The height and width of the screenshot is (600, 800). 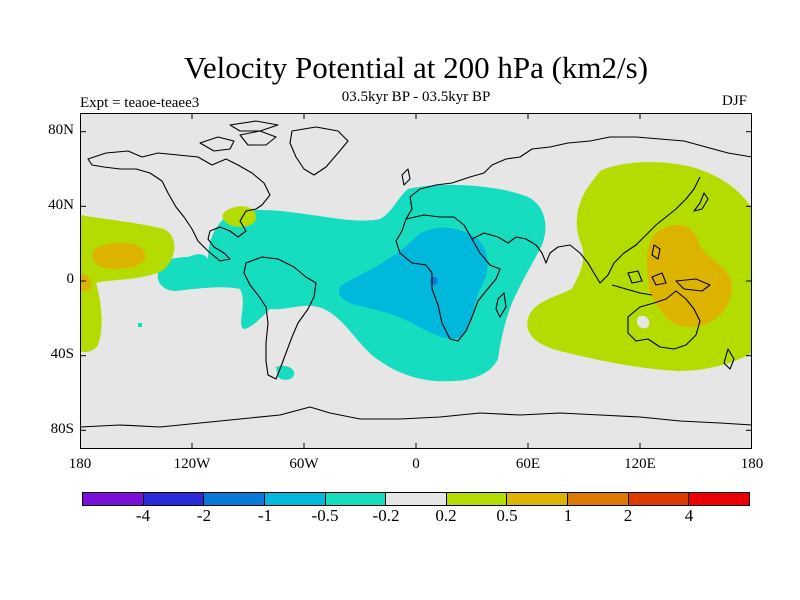 I want to click on lon-label-60w: 60W, so click(x=304, y=464).